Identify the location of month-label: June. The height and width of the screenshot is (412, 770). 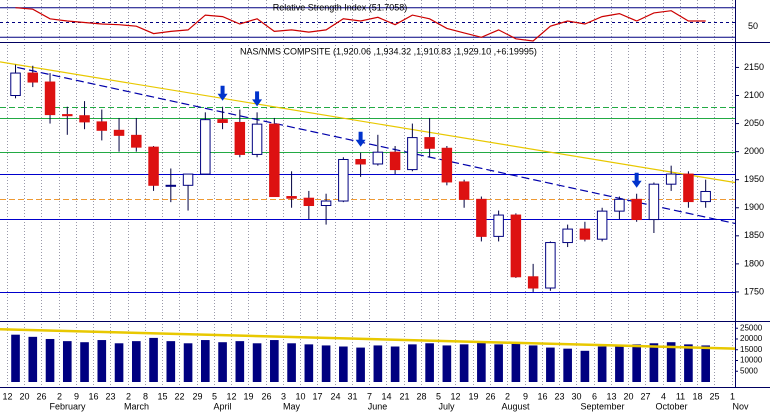
(378, 406).